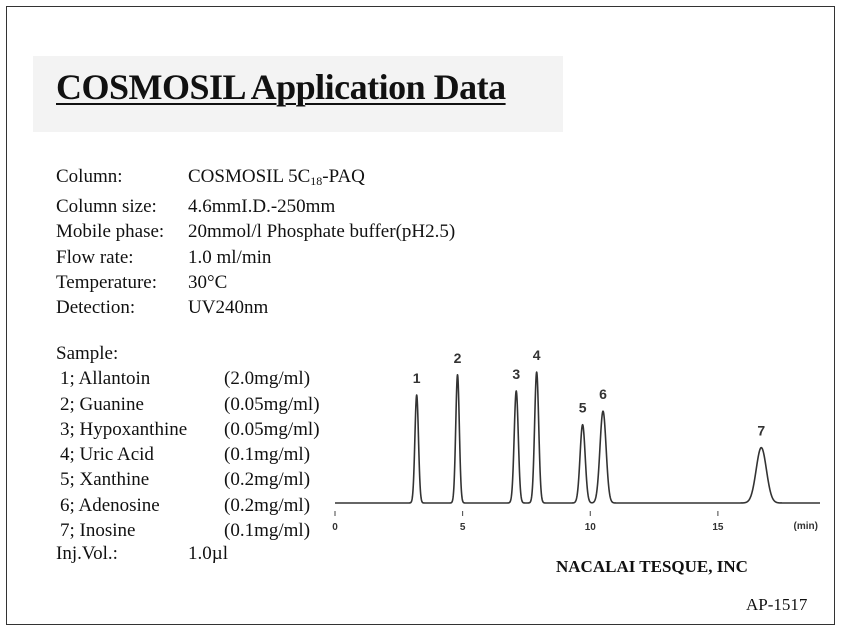 This screenshot has width=844, height=633. Describe the element at coordinates (267, 379) in the screenshot. I see `sample-concentration: (2.0mg/ml)` at that location.